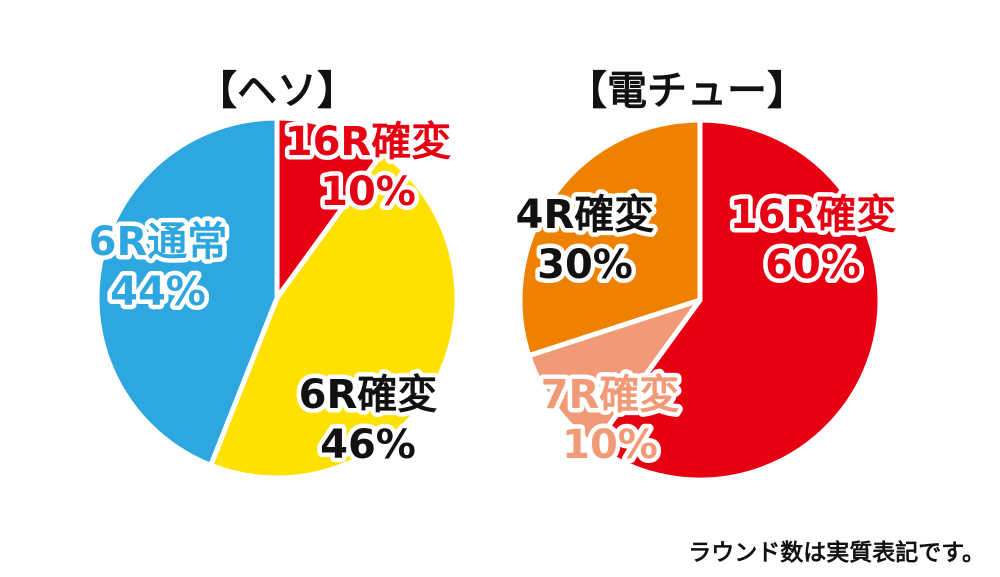 This screenshot has height=577, width=1000. Describe the element at coordinates (368, 142) in the screenshot. I see `pie-0-slice-0-label: 16R確変` at that location.